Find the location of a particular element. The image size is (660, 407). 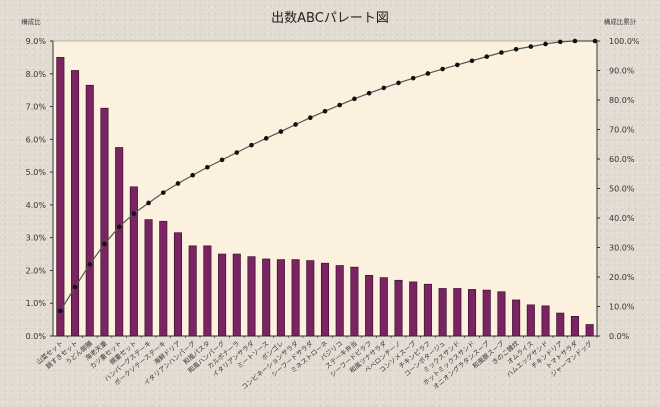

left-tick-label: 0.0% is located at coordinates (36, 336).